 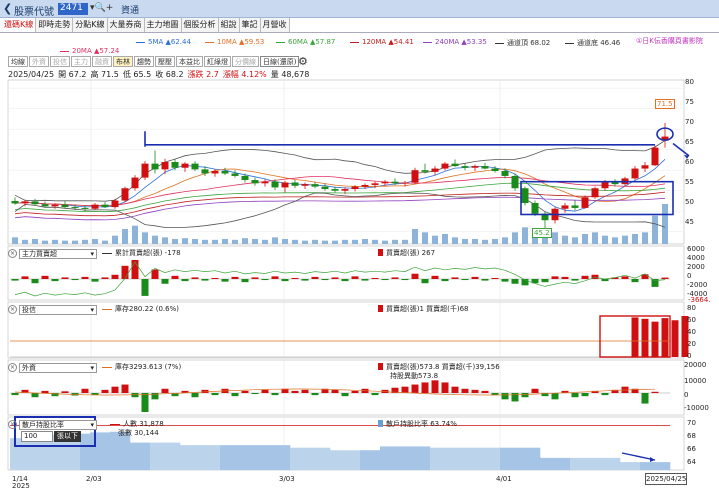 What do you see at coordinates (245, 61) in the screenshot?
I see `toggle-price-volume: 分價線` at bounding box center [245, 61].